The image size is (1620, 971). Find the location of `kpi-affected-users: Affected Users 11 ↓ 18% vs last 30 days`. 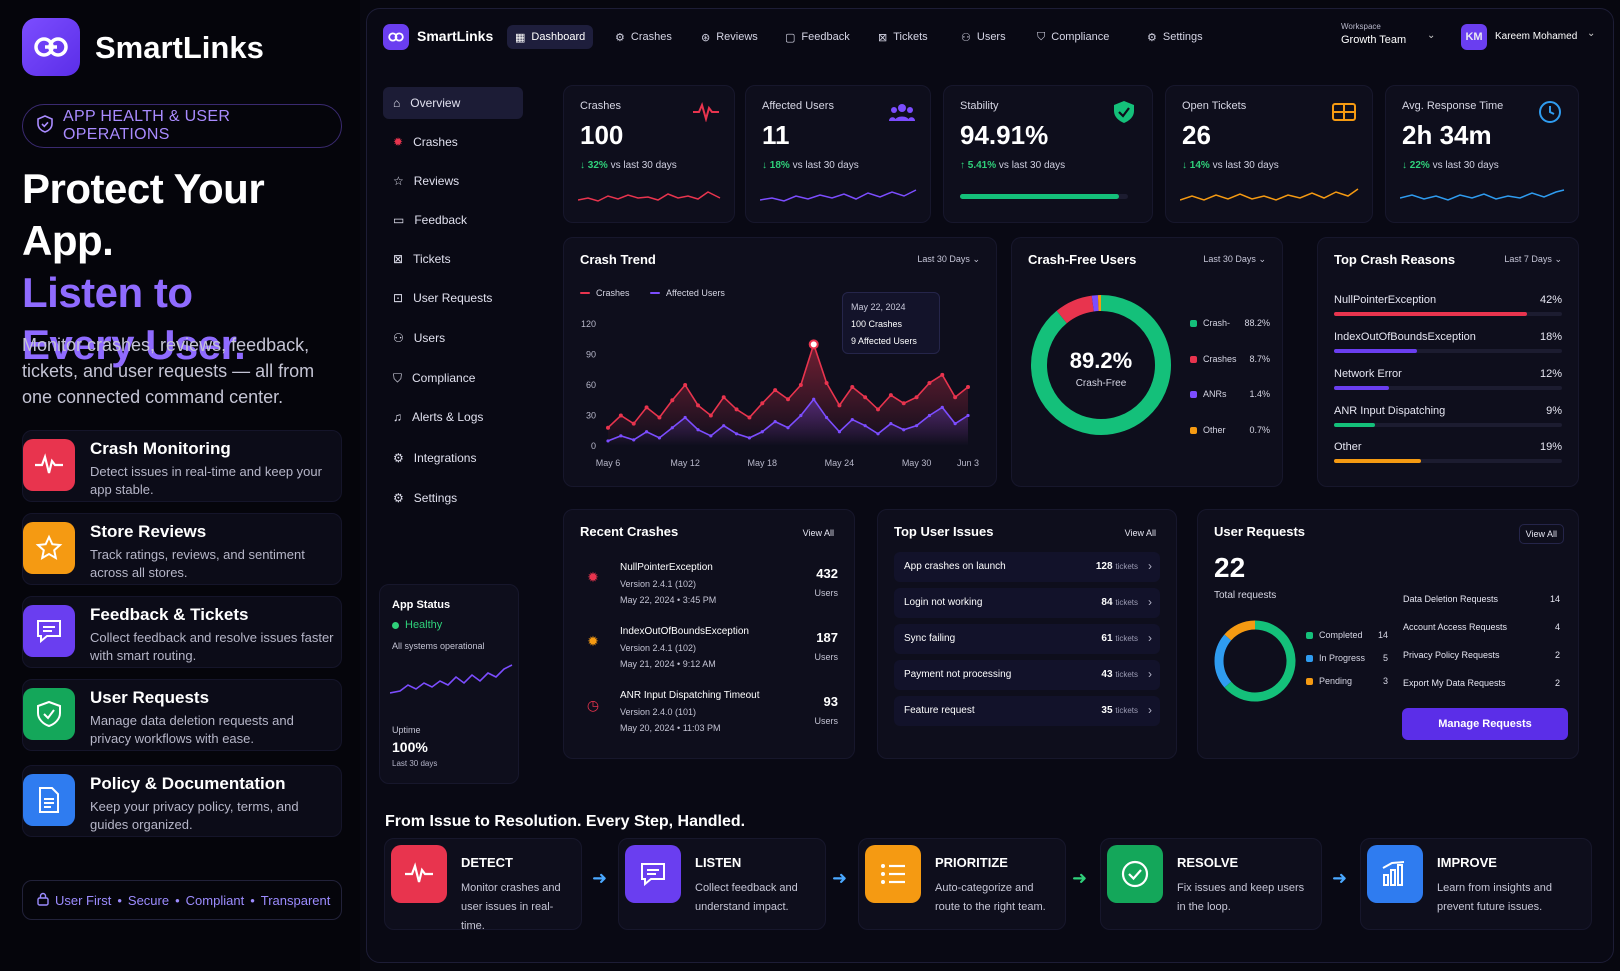

kpi-affected-users: Affected Users 11 ↓ 18% vs last 30 days is located at coordinates (838, 154).